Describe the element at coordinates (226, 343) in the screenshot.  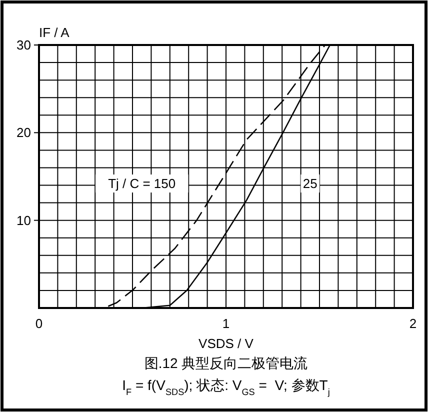
I see `x-axis-title: VSDS / V` at that location.